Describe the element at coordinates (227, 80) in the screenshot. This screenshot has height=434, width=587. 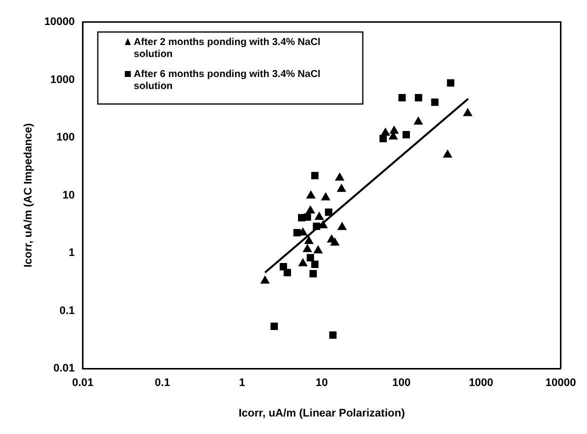
I see `legend-label: After 6 months ponding with 3.4% NaCl solution` at that location.